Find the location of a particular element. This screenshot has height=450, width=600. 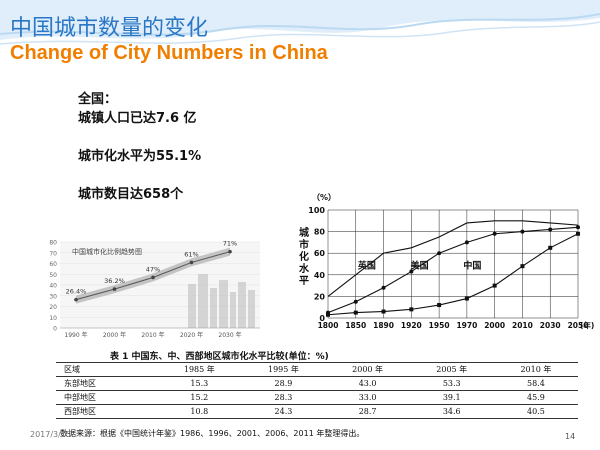

stats-heading: 全国： is located at coordinates (98, 99).